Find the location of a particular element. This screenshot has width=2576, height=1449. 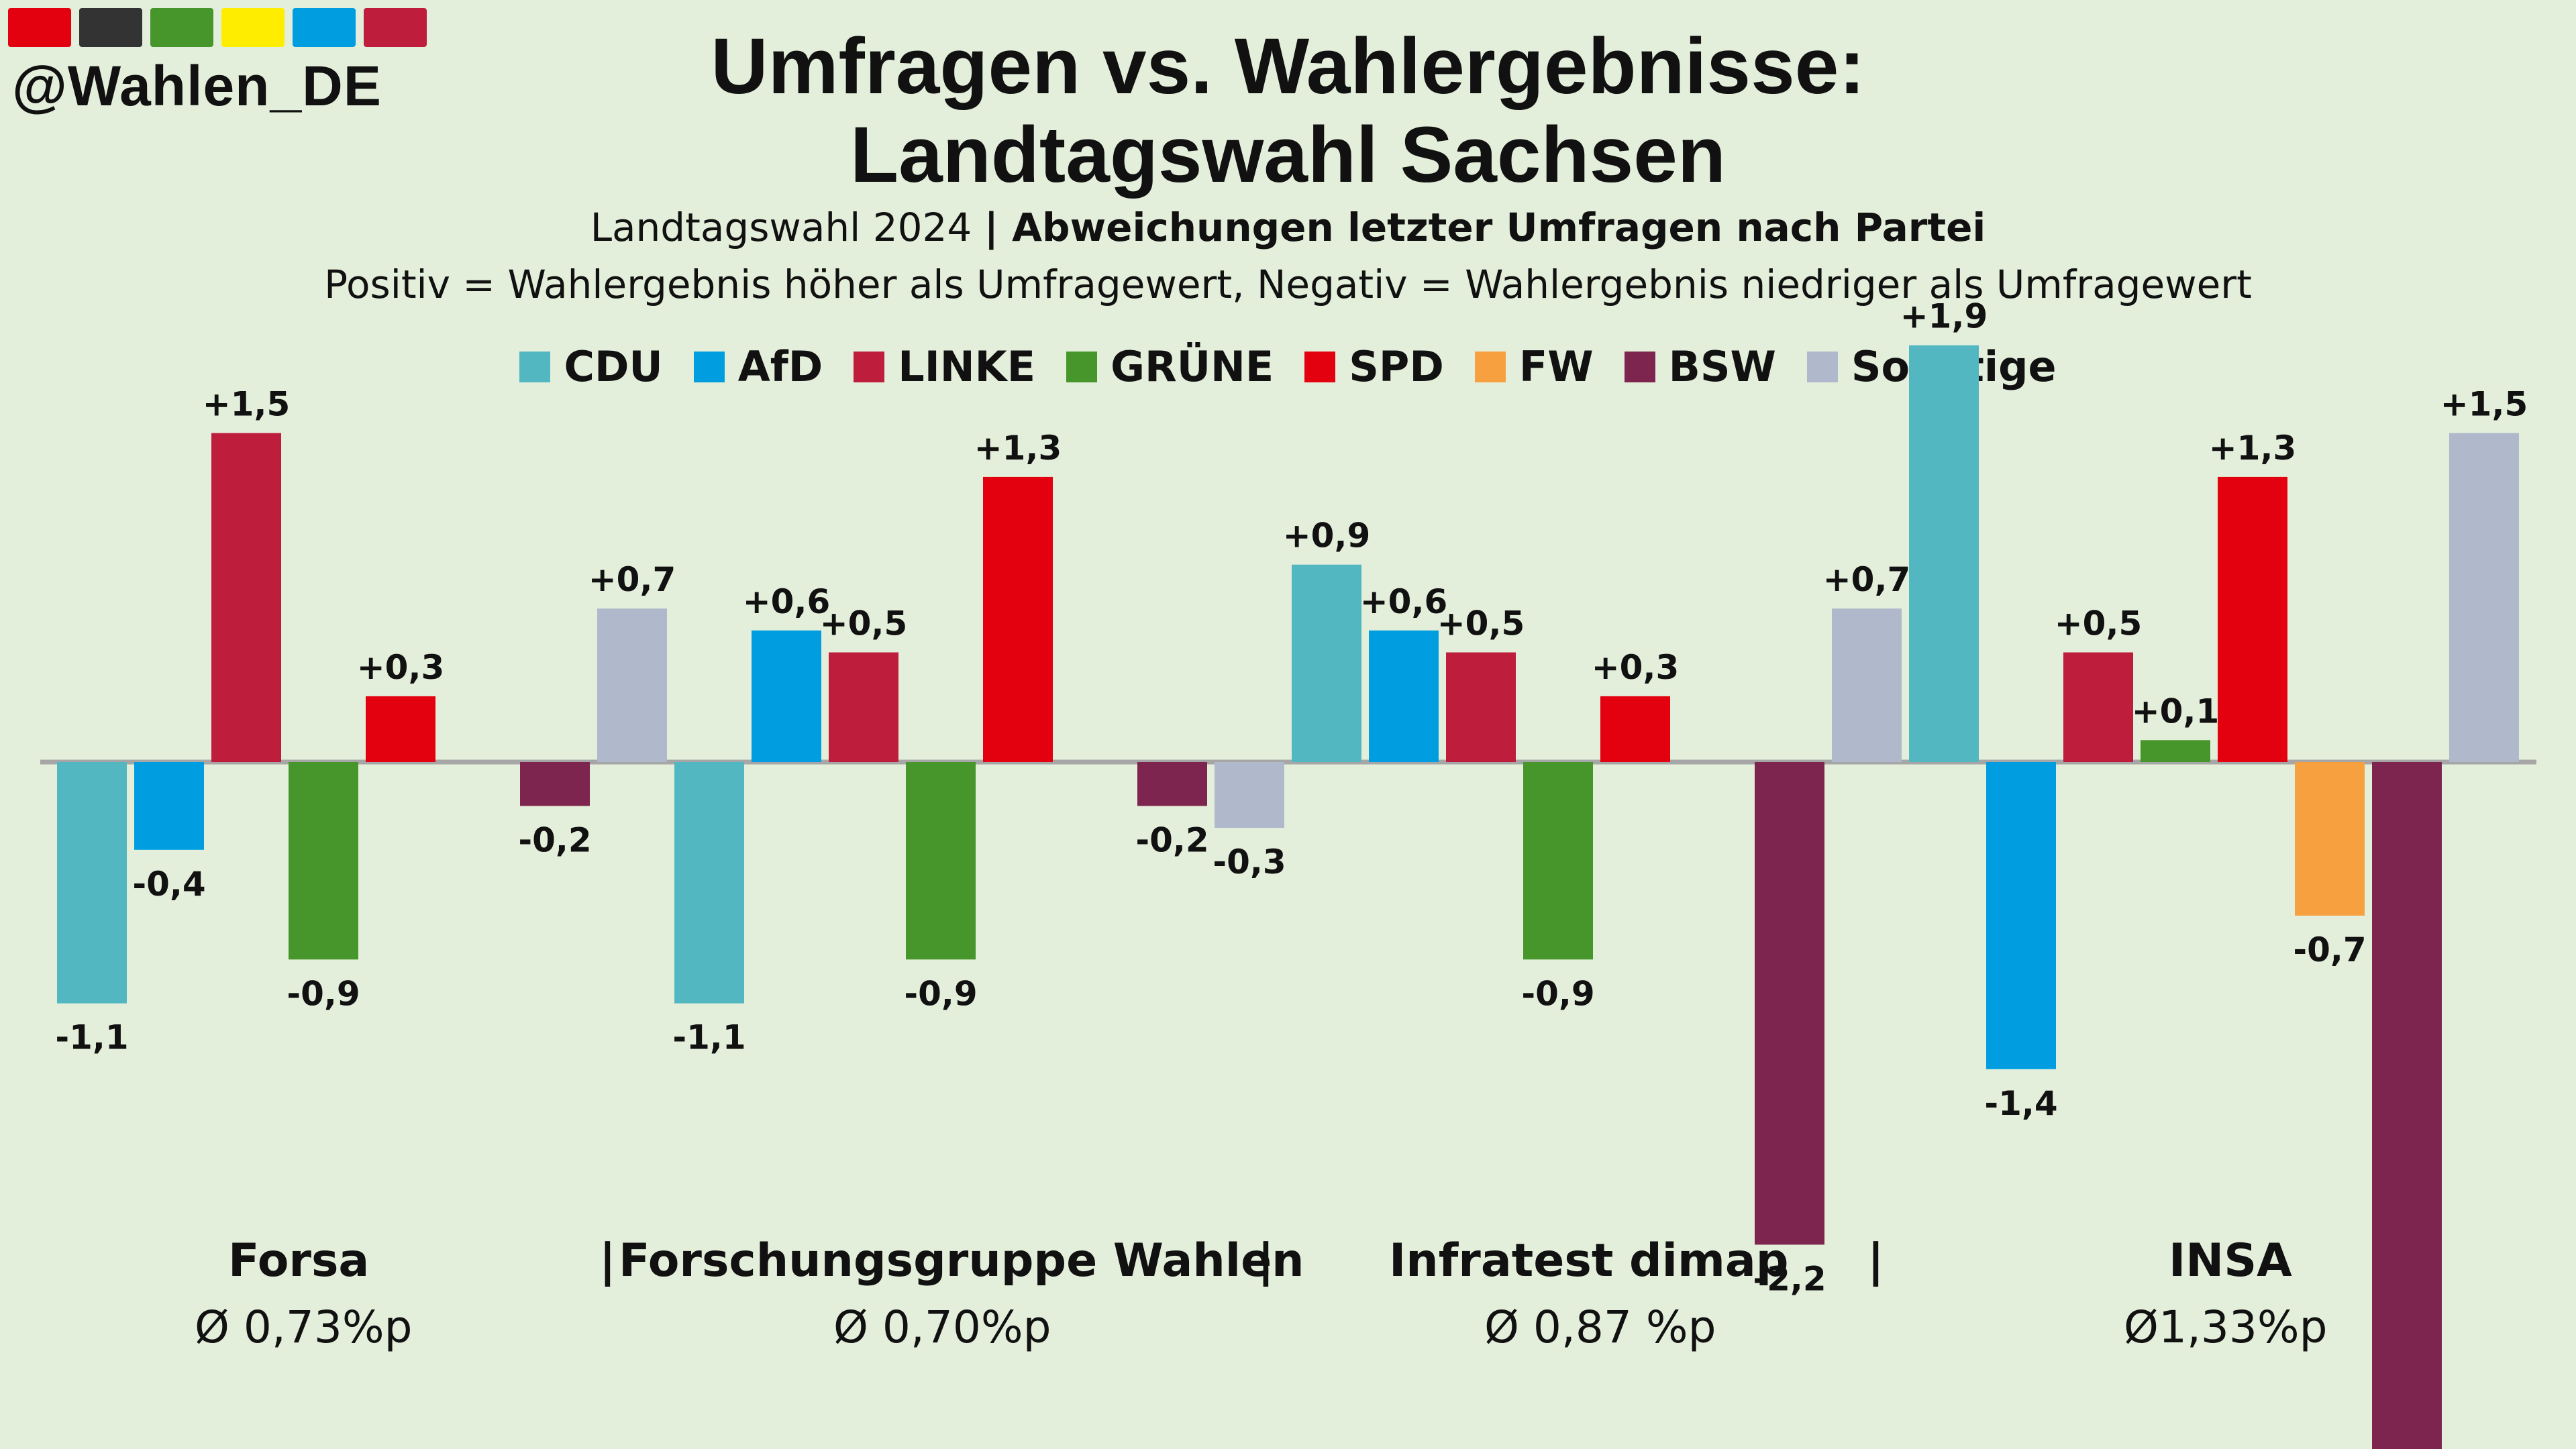

institute-label-infratest: Infratest dimap is located at coordinates (1589, 1260).